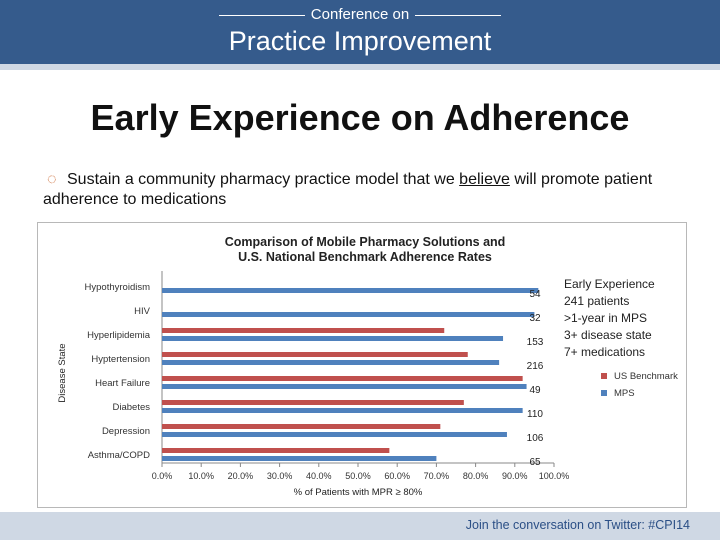  Describe the element at coordinates (535, 342) in the screenshot. I see `patient-count-label: 153` at that location.